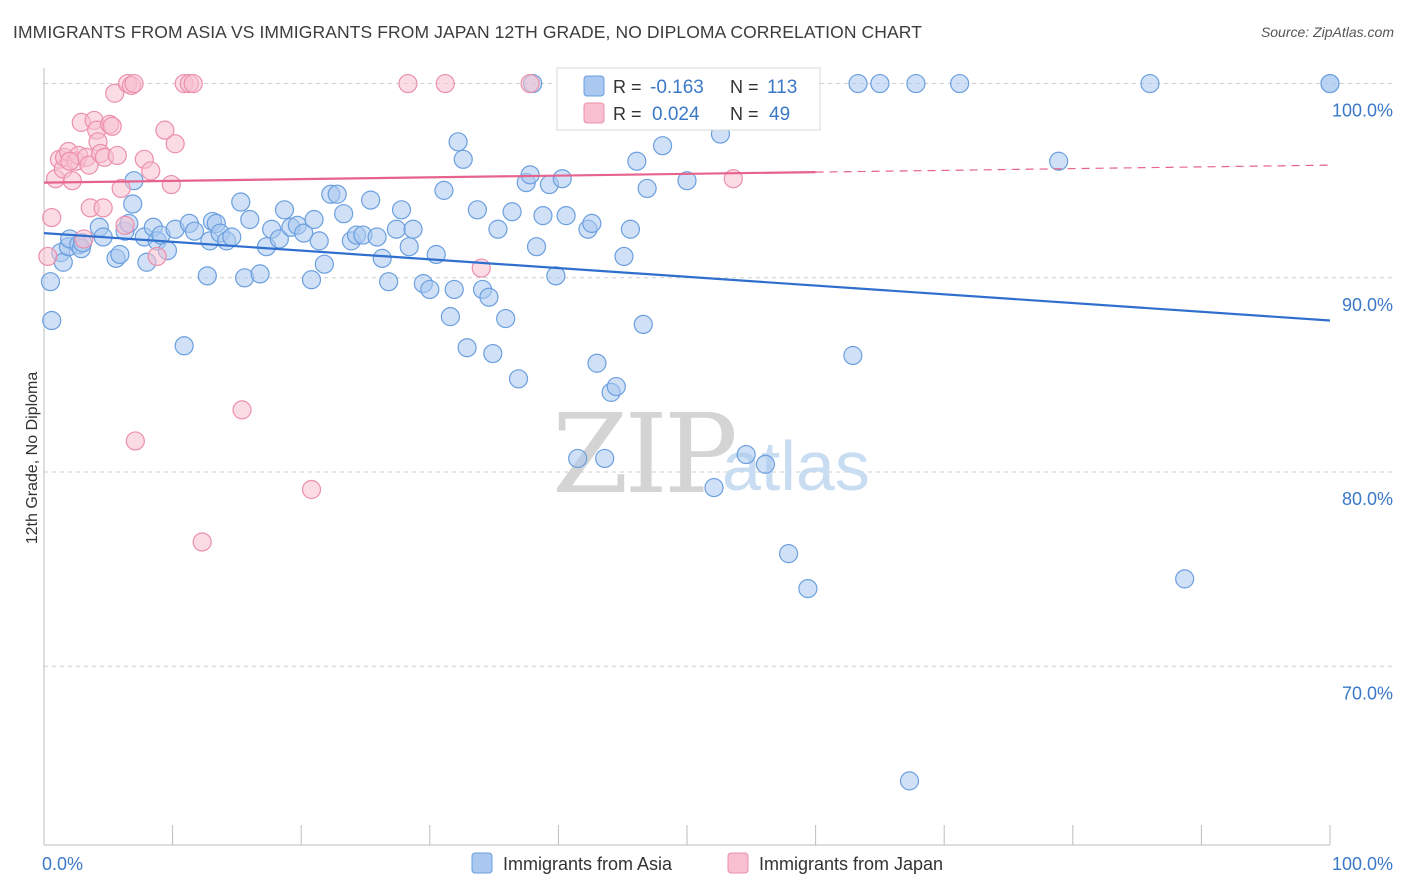  Describe the element at coordinates (62, 864) in the screenshot. I see `x-tick-label: 0.0%` at that location.